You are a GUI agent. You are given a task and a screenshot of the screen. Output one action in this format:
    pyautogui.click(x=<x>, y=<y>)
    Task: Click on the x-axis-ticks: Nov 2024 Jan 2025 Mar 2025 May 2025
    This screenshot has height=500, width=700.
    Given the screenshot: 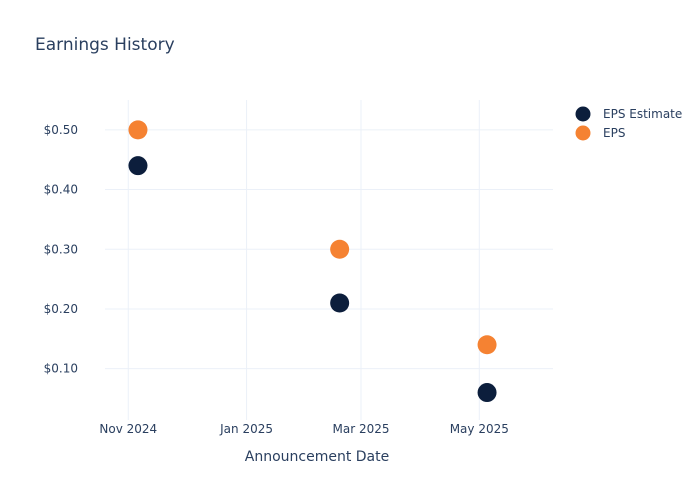 What is the action you would take?
    pyautogui.click(x=304, y=429)
    